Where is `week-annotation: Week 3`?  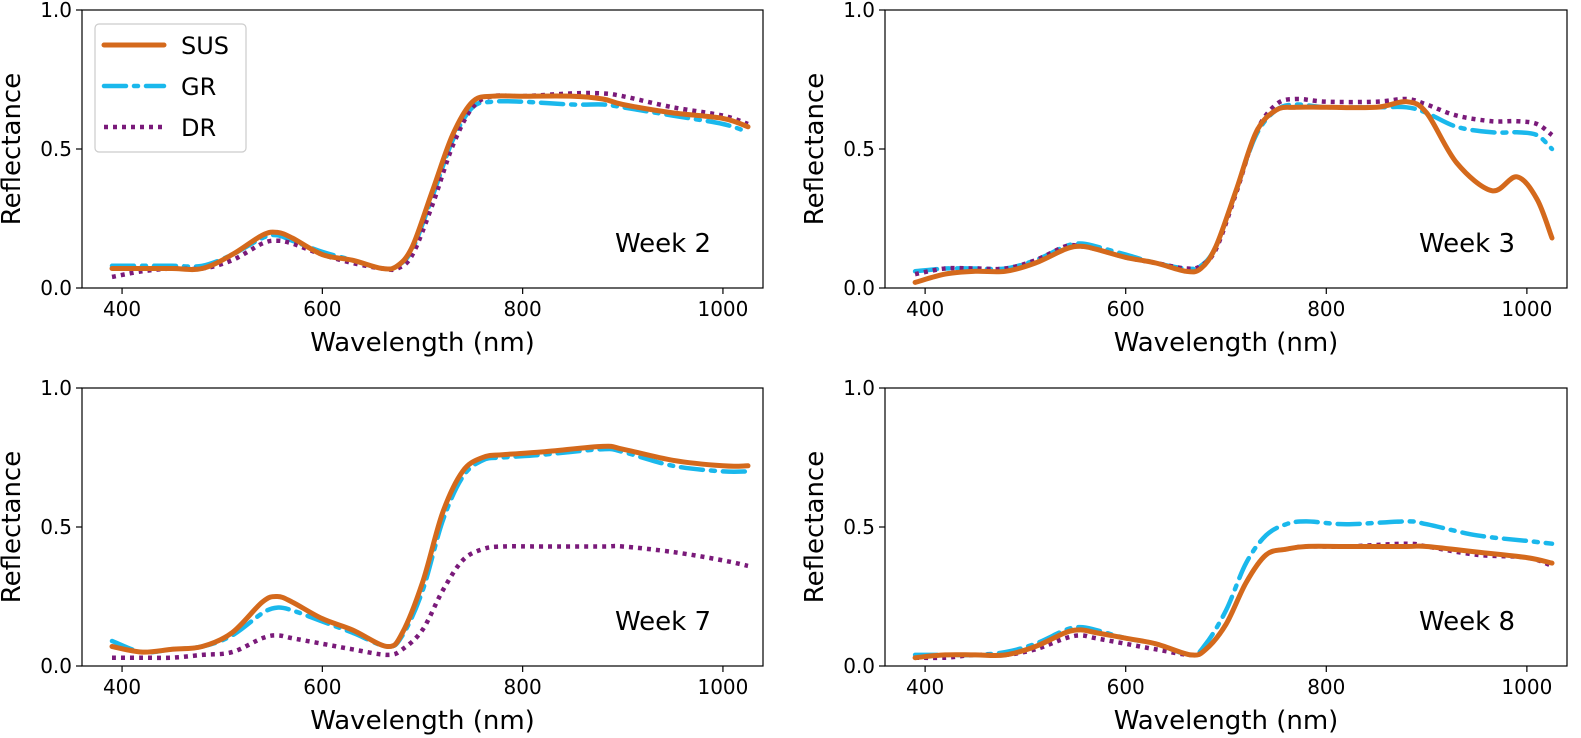 week-annotation: Week 3 is located at coordinates (1467, 244).